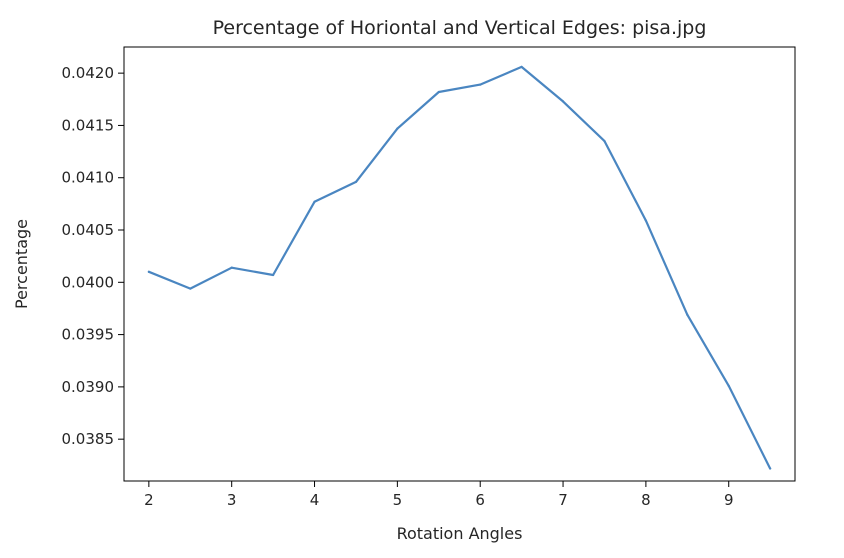  I want to click on x-tick-label: 8, so click(646, 500).